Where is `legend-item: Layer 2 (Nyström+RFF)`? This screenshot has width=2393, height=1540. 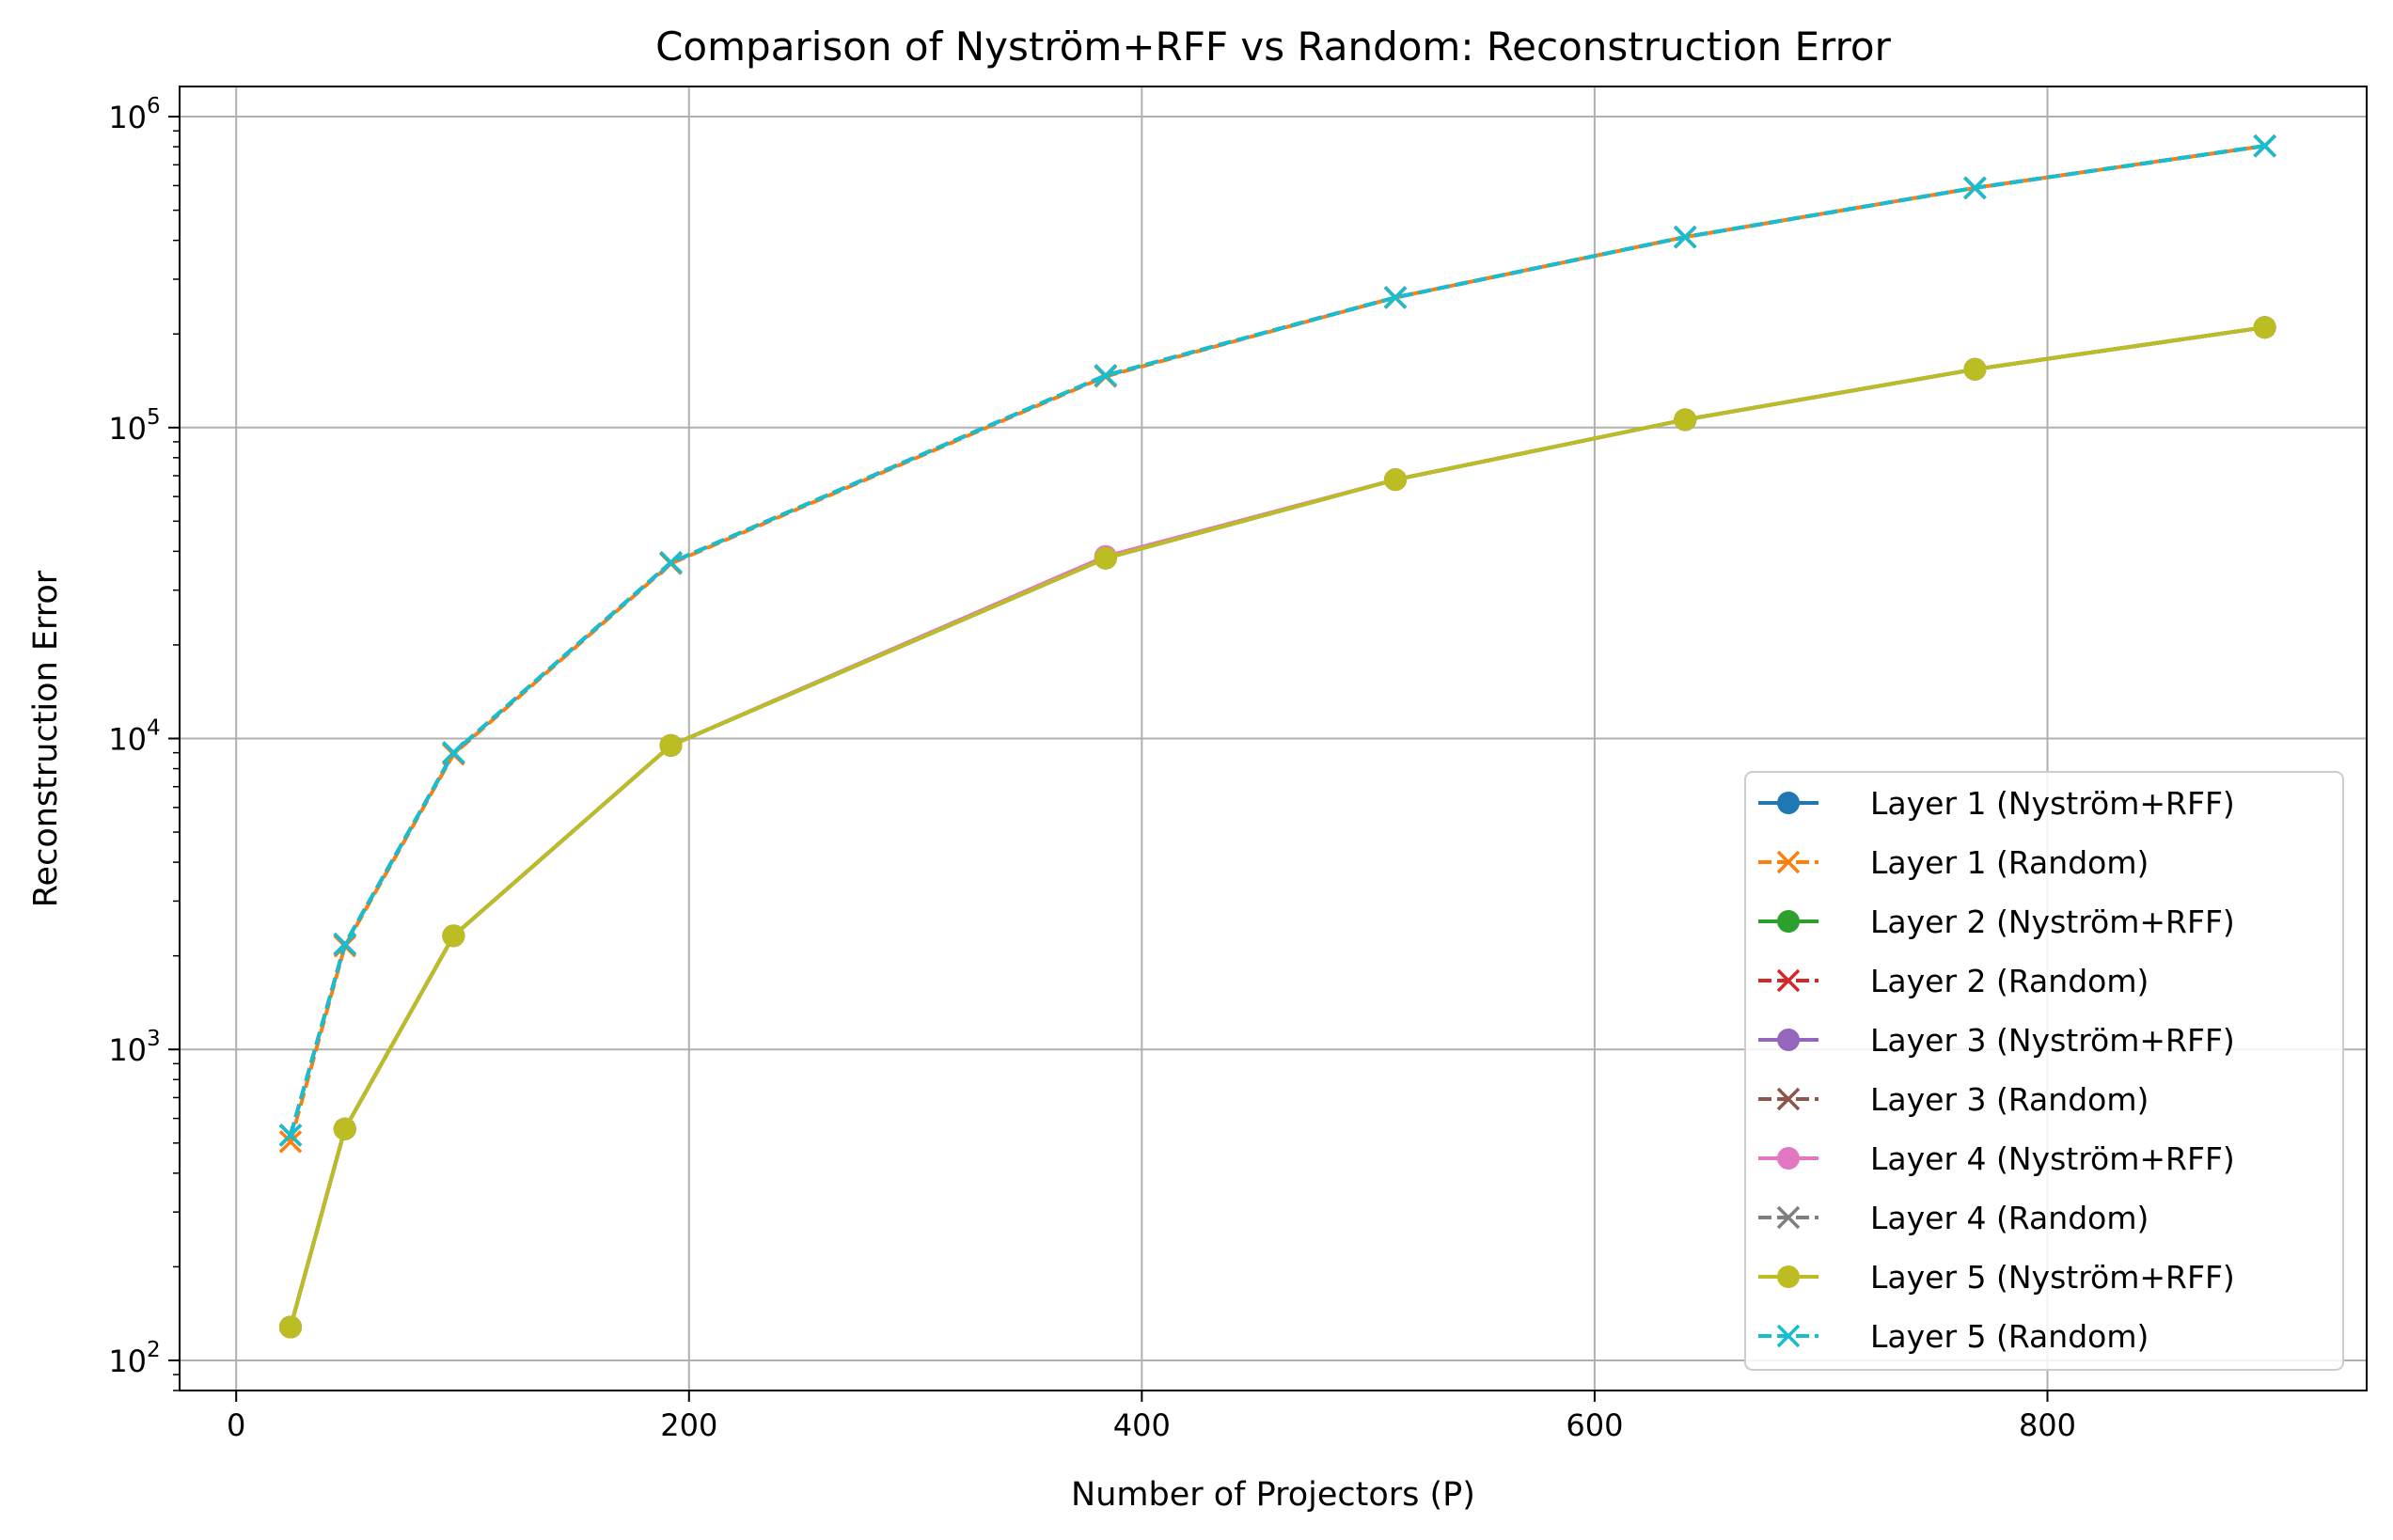
legend-item: Layer 2 (Nyström+RFF) is located at coordinates (1997, 922).